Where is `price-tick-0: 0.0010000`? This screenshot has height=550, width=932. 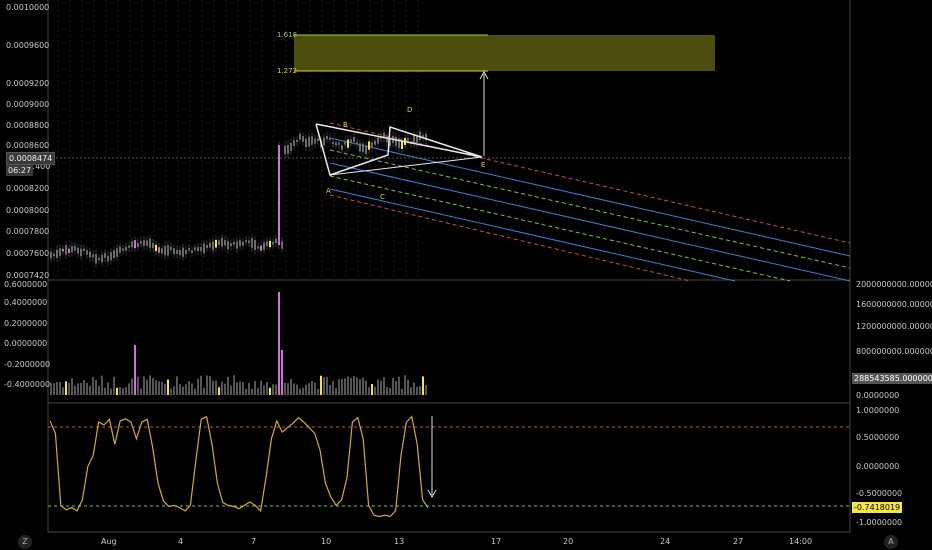
price-tick-0: 0.0010000 is located at coordinates (27, 7).